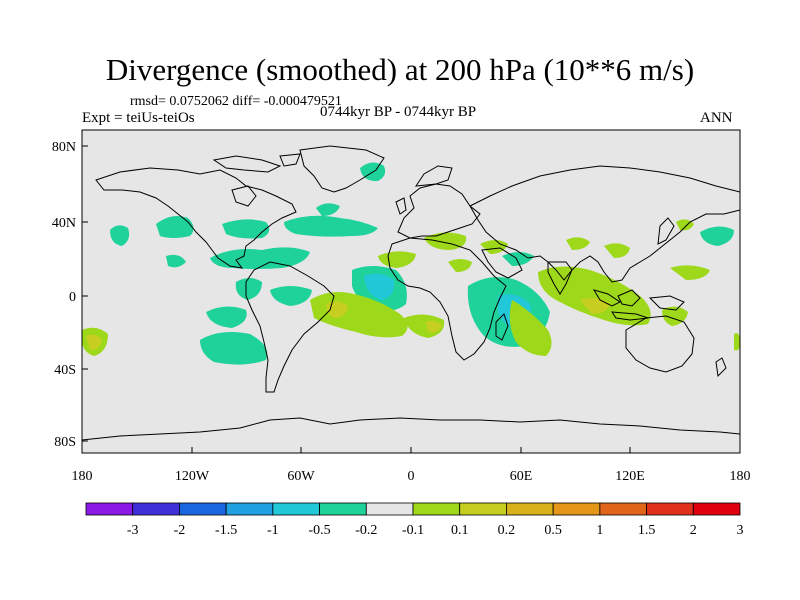  I want to click on x-axis: 180 120W 60W 0 60E 120E 180, so click(411, 465).